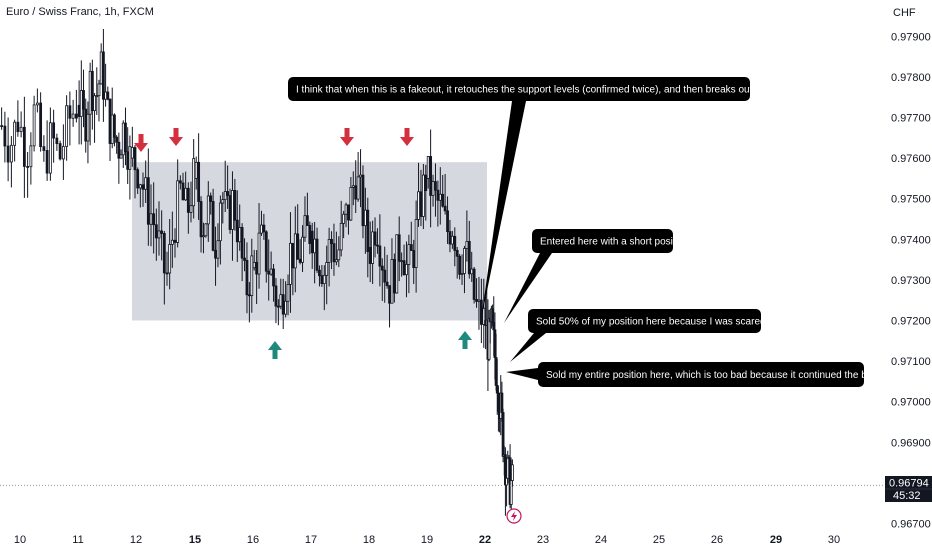 The height and width of the screenshot is (555, 932). Describe the element at coordinates (407, 137) in the screenshot. I see `arrow-down-icon` at that location.